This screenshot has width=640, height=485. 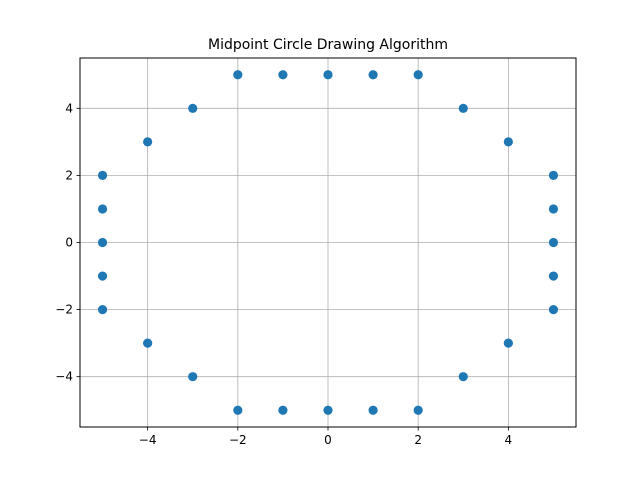 I want to click on x-tick-label: 0, so click(x=328, y=440).